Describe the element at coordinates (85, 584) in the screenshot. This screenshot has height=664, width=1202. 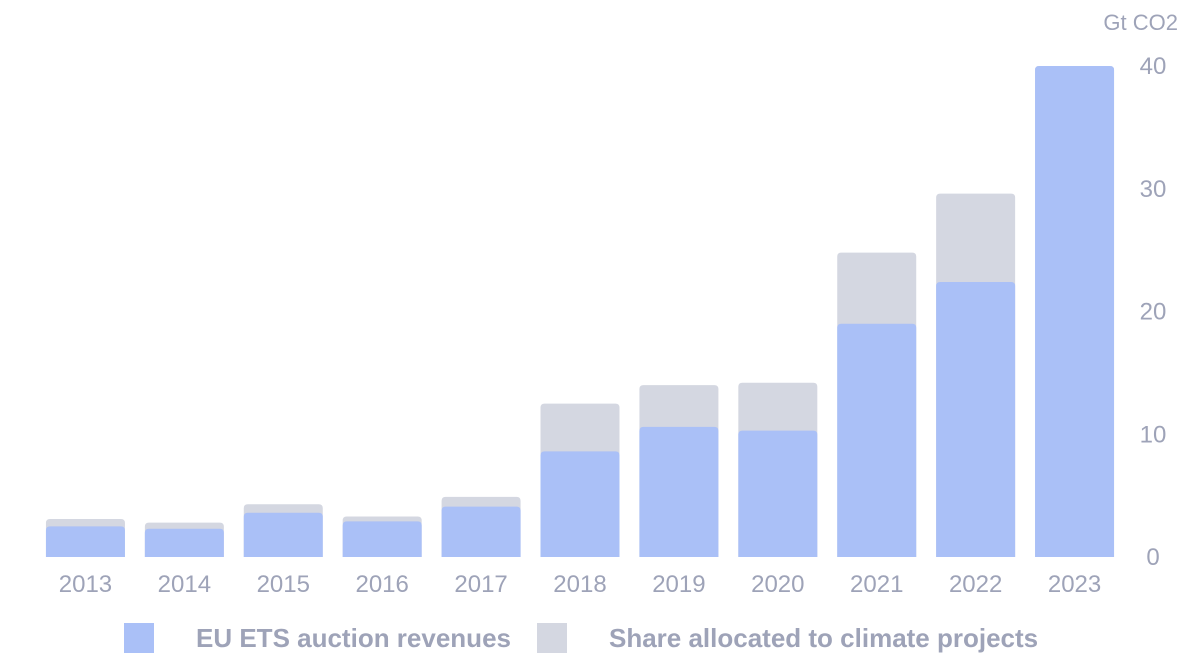
I see `x-tick-label: 2013` at that location.